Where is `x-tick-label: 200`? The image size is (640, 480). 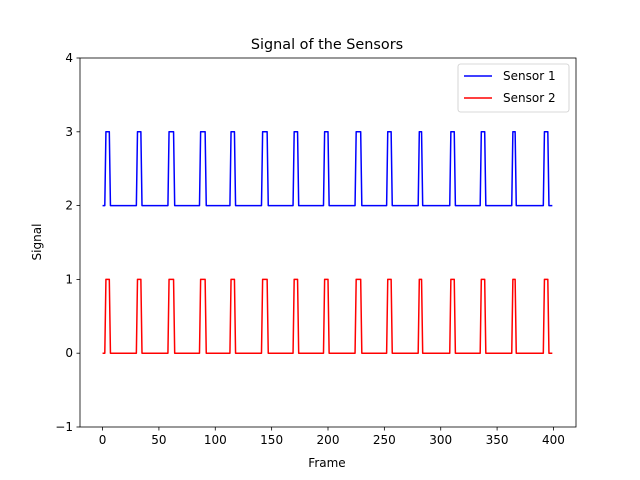
x-tick-label: 200 is located at coordinates (328, 440).